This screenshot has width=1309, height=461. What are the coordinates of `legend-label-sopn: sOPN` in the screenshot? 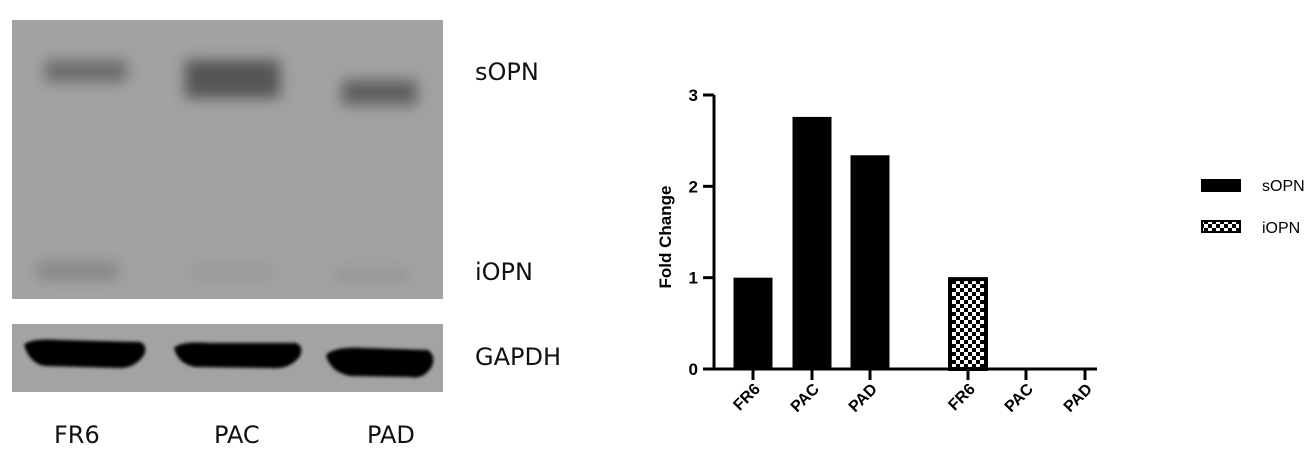 It's located at (1283, 186).